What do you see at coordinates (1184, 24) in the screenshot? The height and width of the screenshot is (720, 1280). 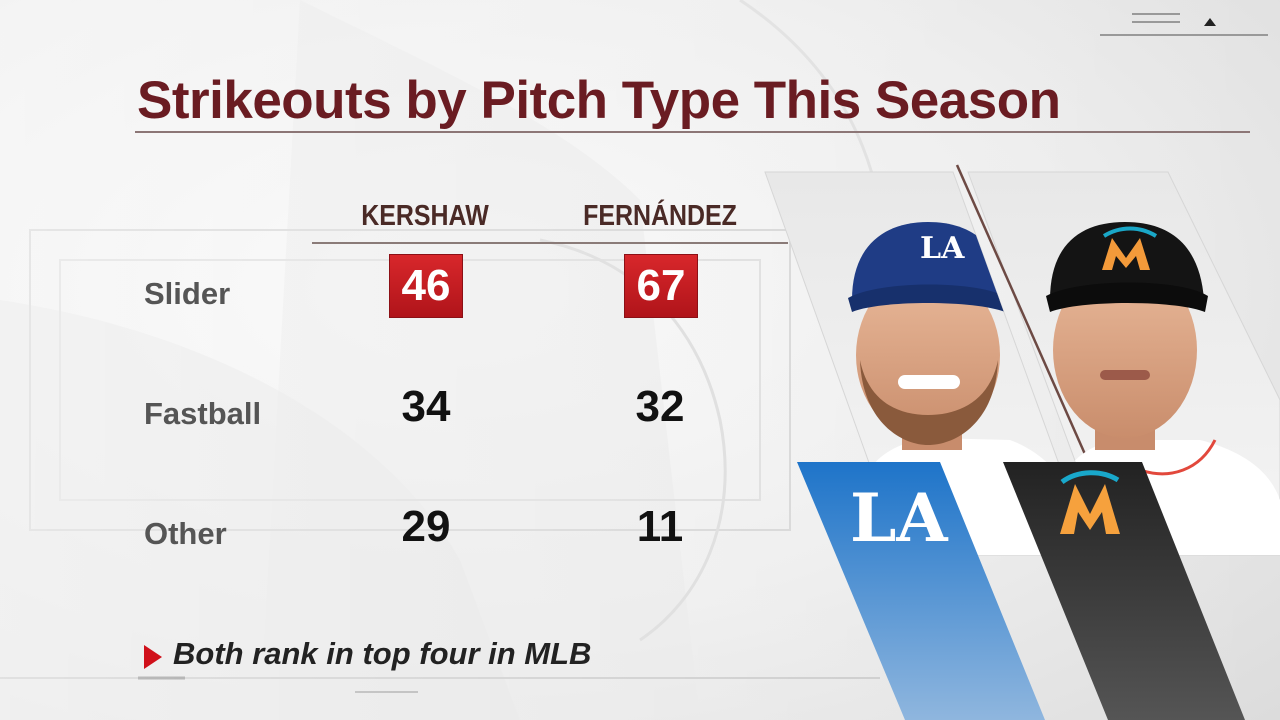 I see `broadcast-mark` at bounding box center [1184, 24].